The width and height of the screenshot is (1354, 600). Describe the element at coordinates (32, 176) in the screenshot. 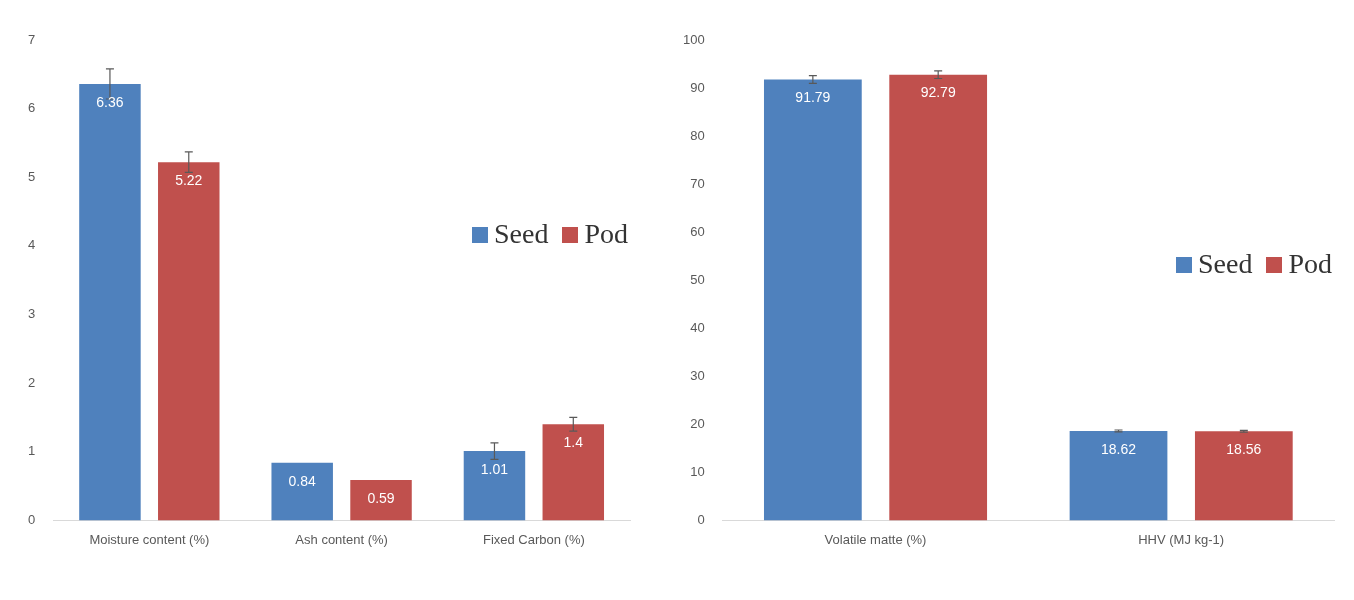

I see `y-tick-label: 5` at that location.